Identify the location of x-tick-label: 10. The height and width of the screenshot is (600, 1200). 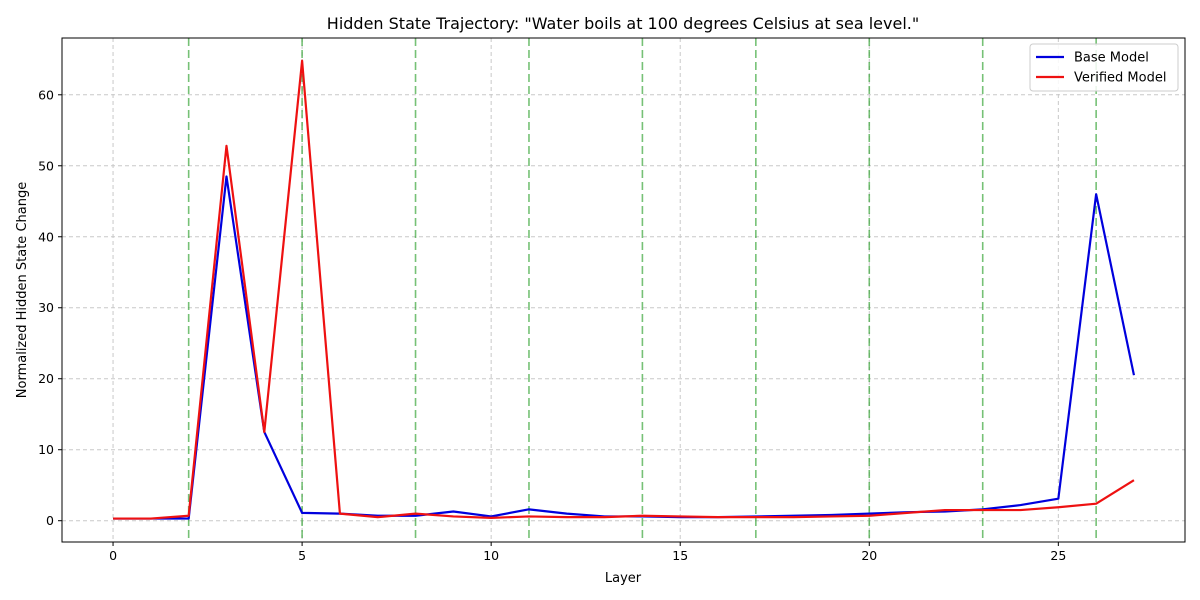
(491, 555).